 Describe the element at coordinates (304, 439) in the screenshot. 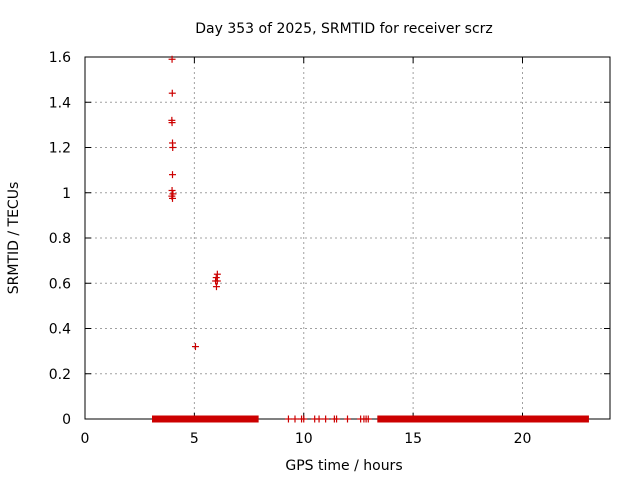

I see `x-tick-label: 10` at that location.